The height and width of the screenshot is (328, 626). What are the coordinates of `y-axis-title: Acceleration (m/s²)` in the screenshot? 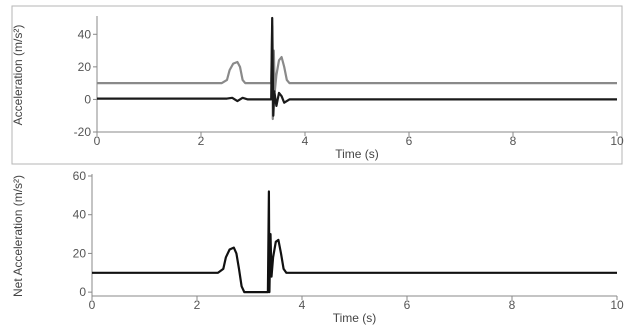 It's located at (18, 75).